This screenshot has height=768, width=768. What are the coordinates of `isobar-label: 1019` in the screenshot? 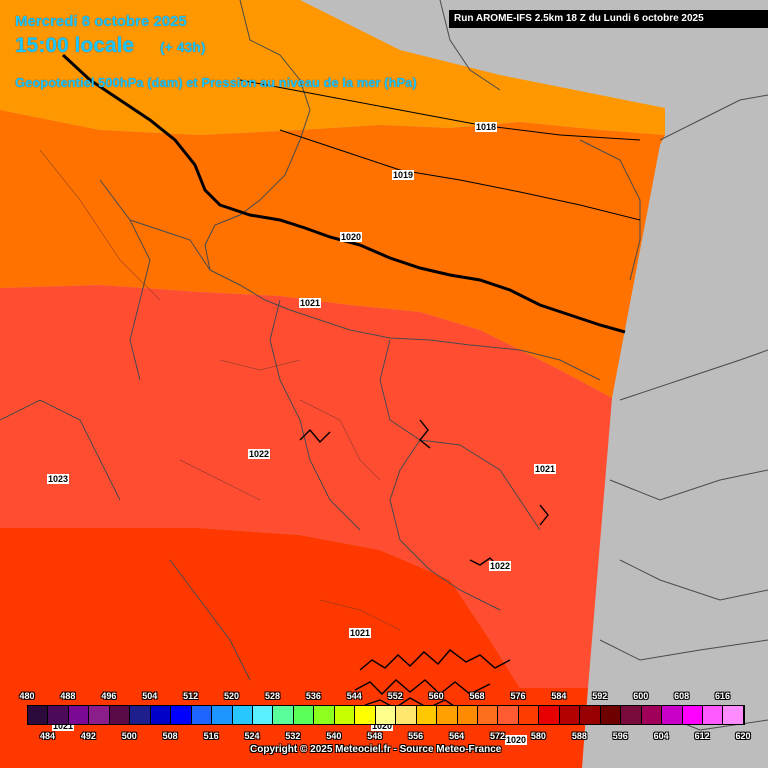 It's located at (403, 175).